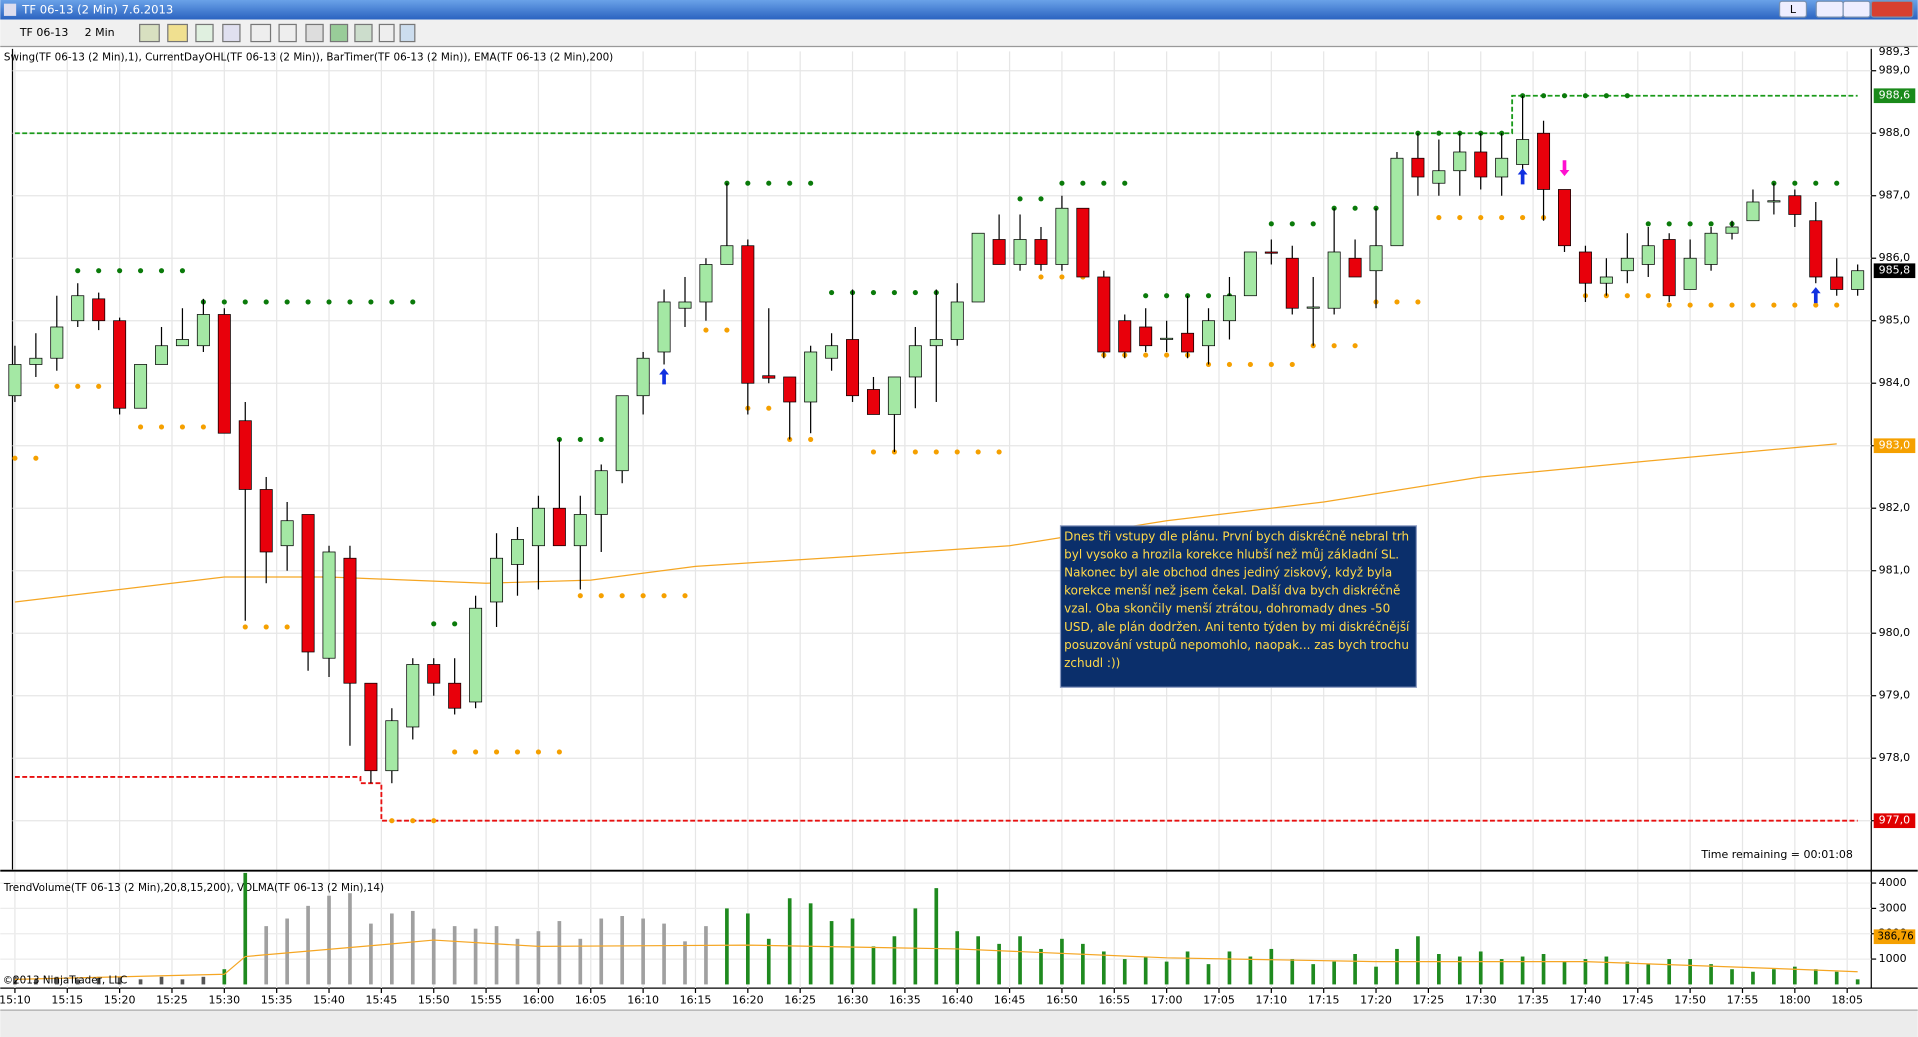 The height and width of the screenshot is (1037, 1918). I want to click on y-tick-label: 4000, so click(1893, 882).